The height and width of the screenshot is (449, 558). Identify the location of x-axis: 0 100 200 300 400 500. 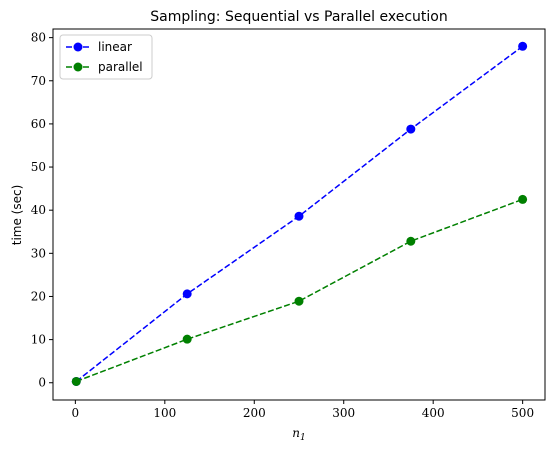
(303, 410).